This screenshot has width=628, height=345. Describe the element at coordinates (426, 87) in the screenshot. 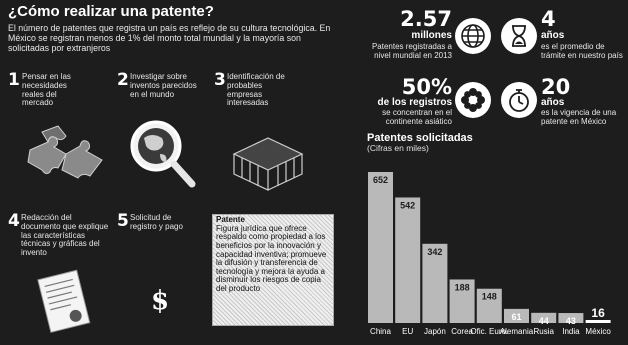

I see `stat-3-value: 50%` at that location.